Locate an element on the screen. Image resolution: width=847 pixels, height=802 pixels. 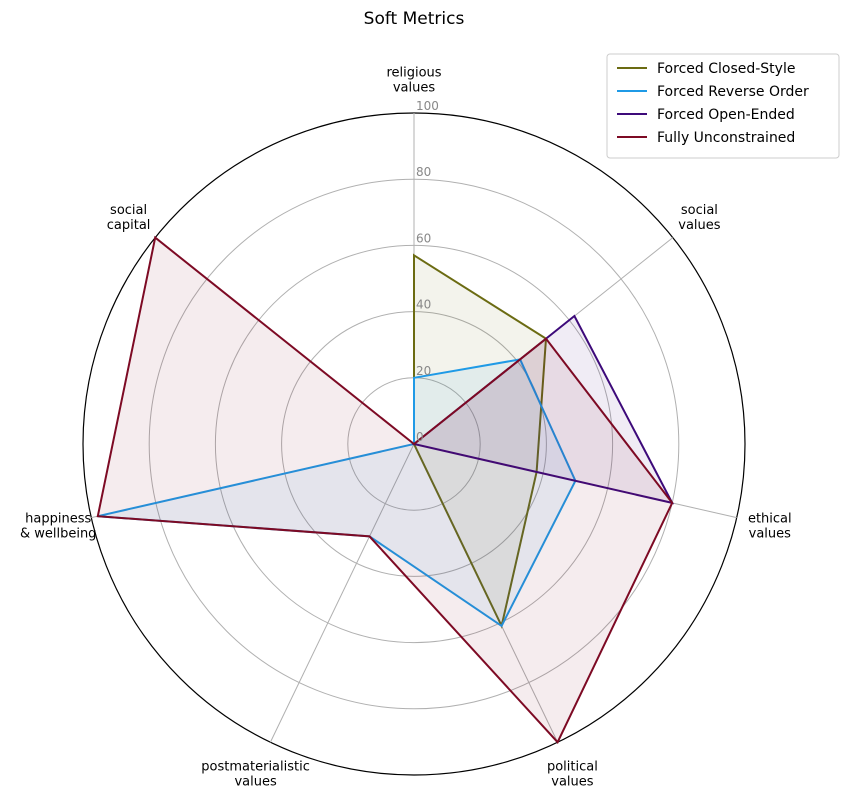
axis-label-6: social capital is located at coordinates (129, 218).